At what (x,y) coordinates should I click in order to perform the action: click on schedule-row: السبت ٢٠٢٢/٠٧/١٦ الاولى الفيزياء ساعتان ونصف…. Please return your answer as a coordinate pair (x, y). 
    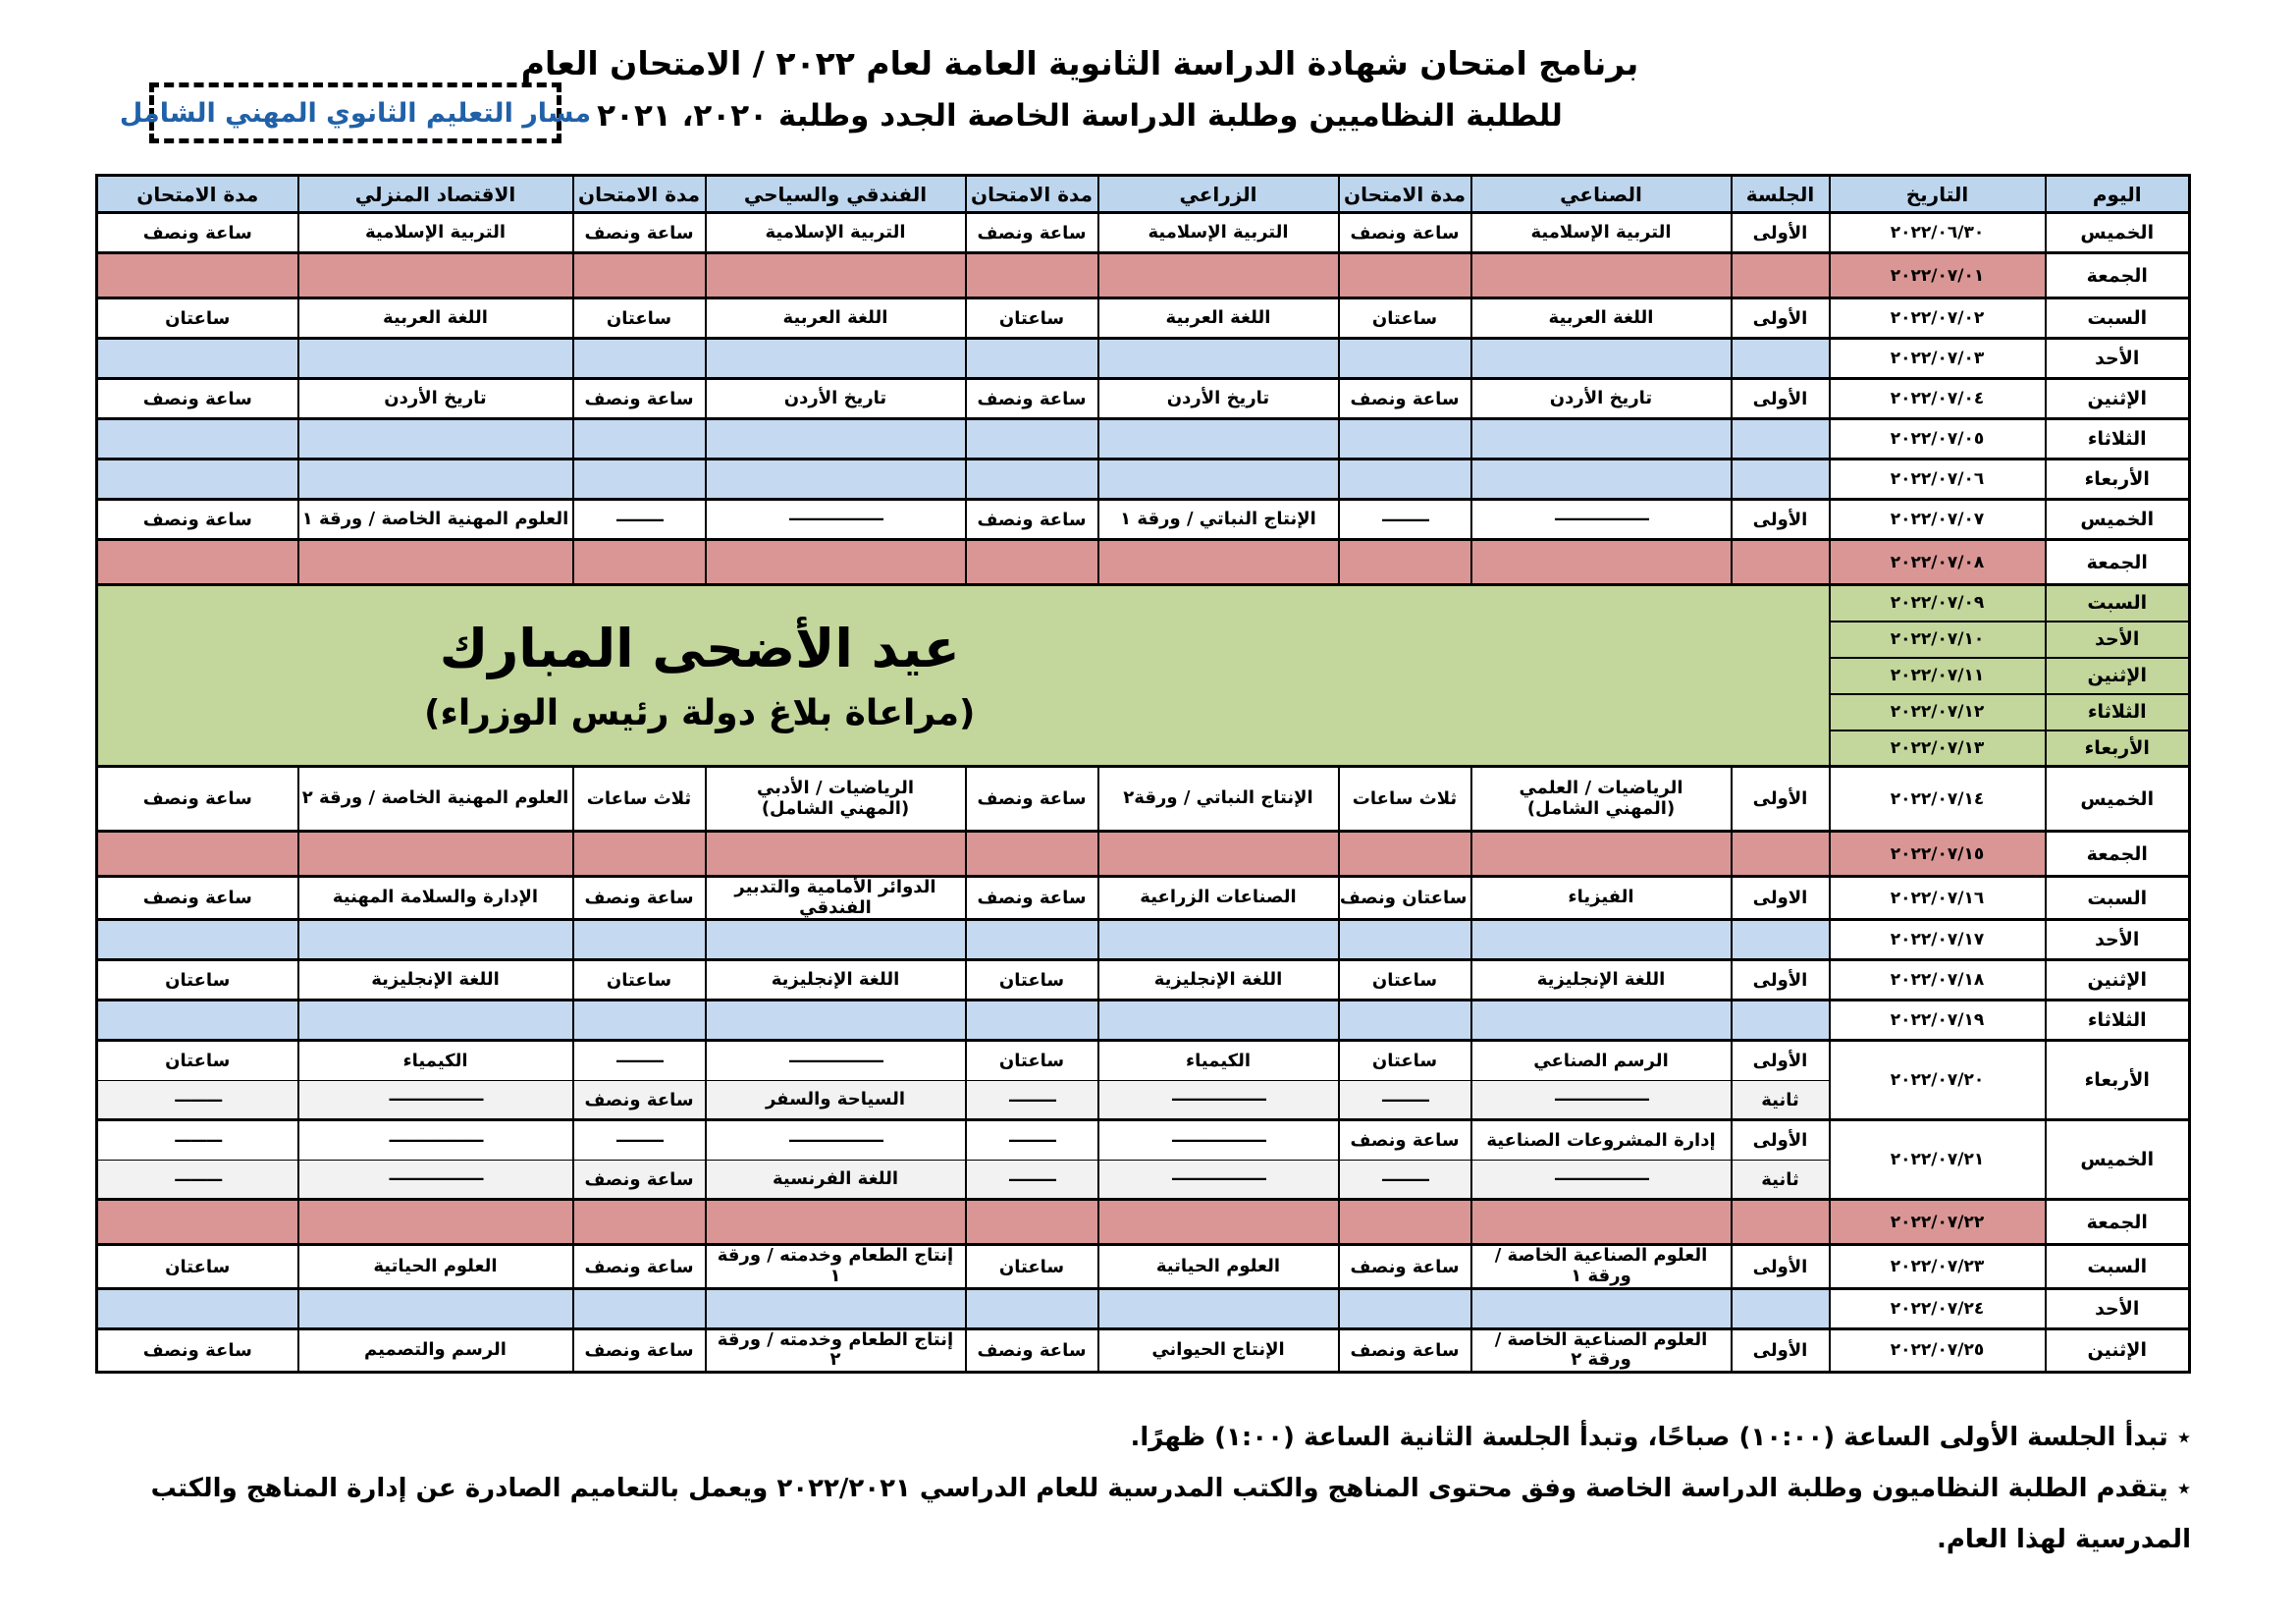
    Looking at the image, I should click on (1143, 897).